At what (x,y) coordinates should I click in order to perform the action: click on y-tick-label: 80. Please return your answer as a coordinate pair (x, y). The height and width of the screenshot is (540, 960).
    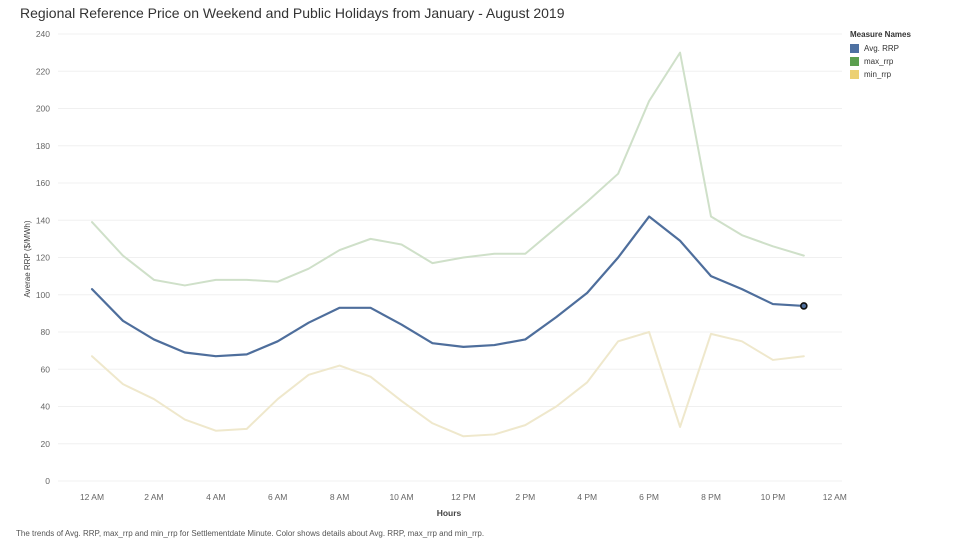
    Looking at the image, I should click on (46, 332).